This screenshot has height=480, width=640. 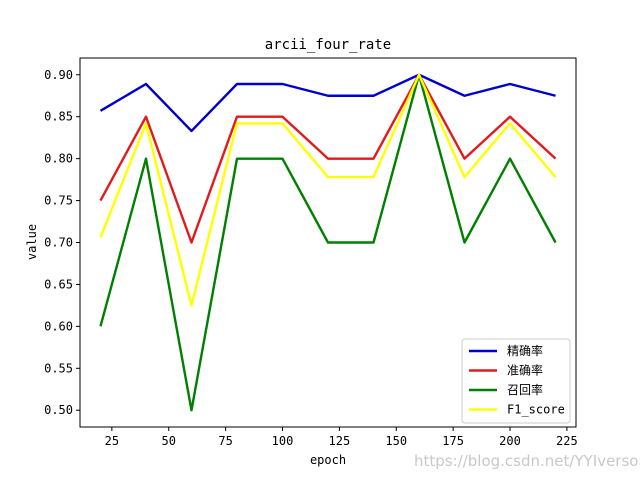 What do you see at coordinates (510, 441) in the screenshot?
I see `x-tick-label: 200` at bounding box center [510, 441].